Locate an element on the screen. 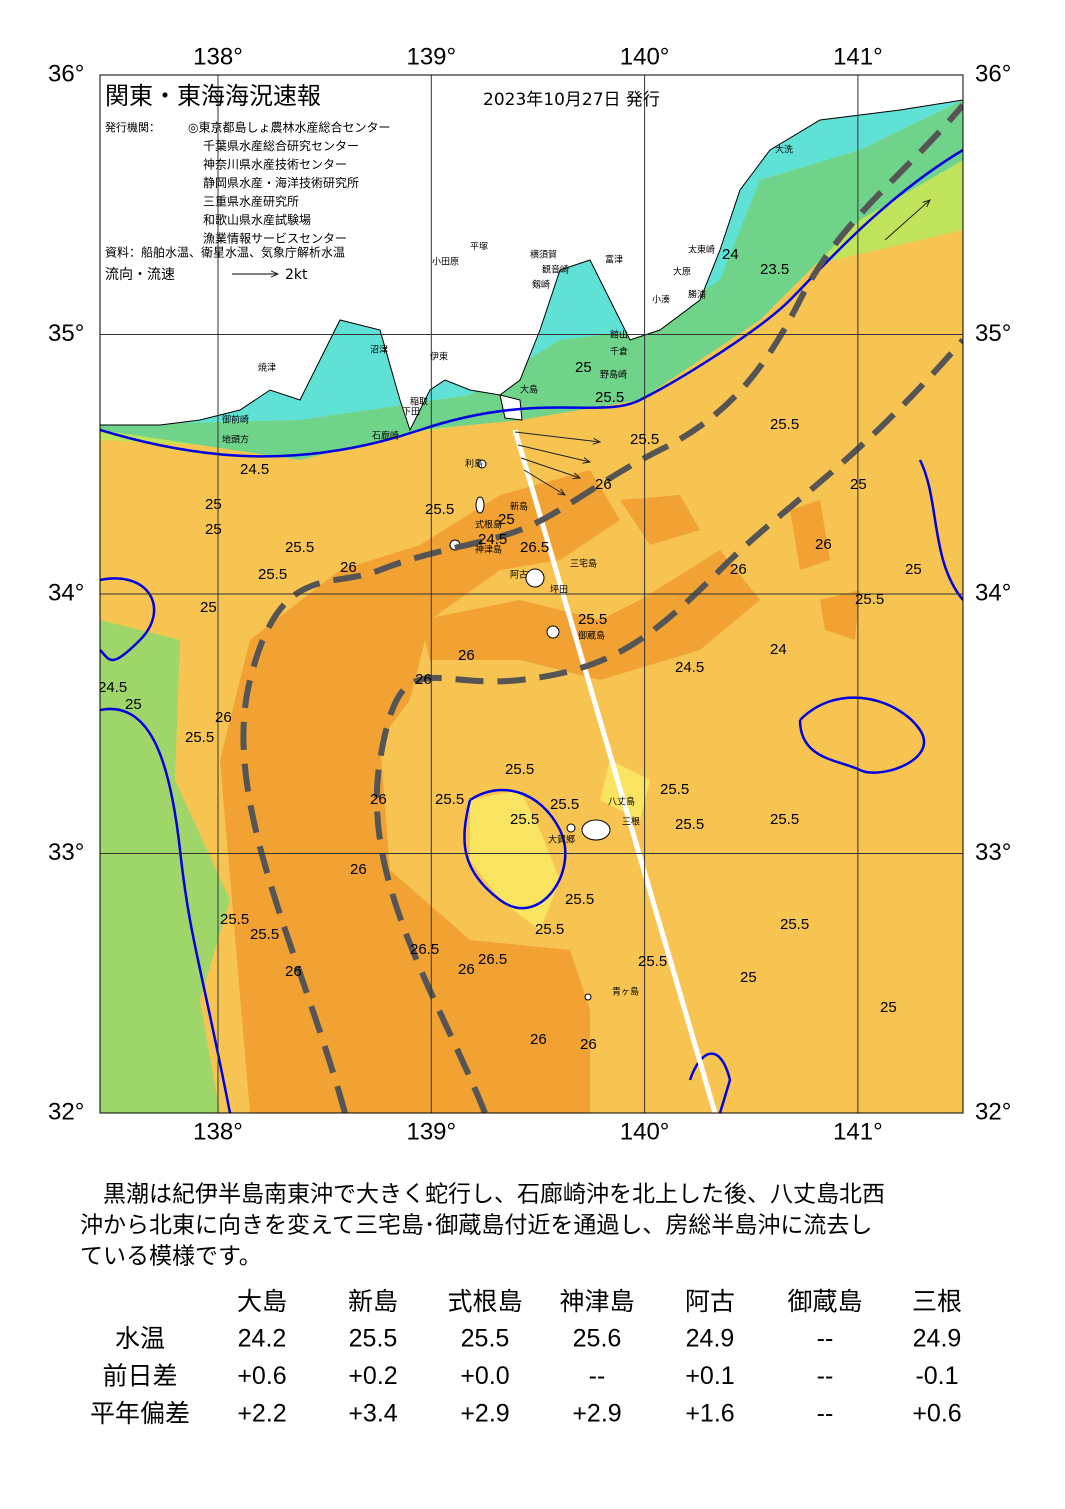 This screenshot has width=1065, height=1509. place-name: 新島 is located at coordinates (519, 507).